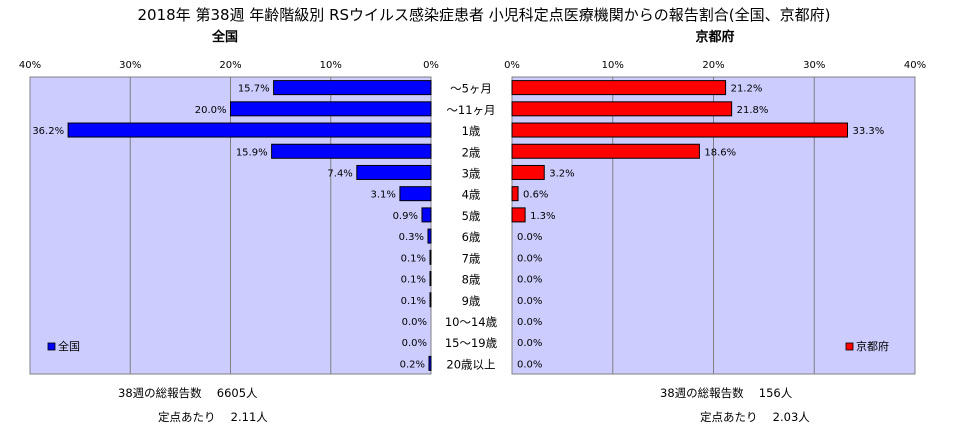 The width and height of the screenshot is (968, 431). Describe the element at coordinates (714, 37) in the screenshot. I see `right-panel-title: 京都府` at that location.